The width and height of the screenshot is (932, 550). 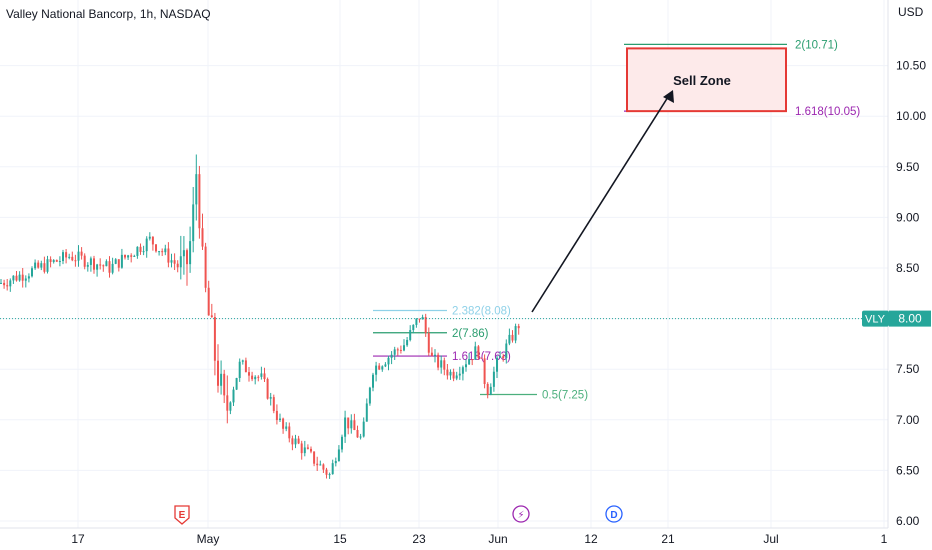 What do you see at coordinates (770, 539) in the screenshot?
I see `time-tick-label: Jul` at bounding box center [770, 539].